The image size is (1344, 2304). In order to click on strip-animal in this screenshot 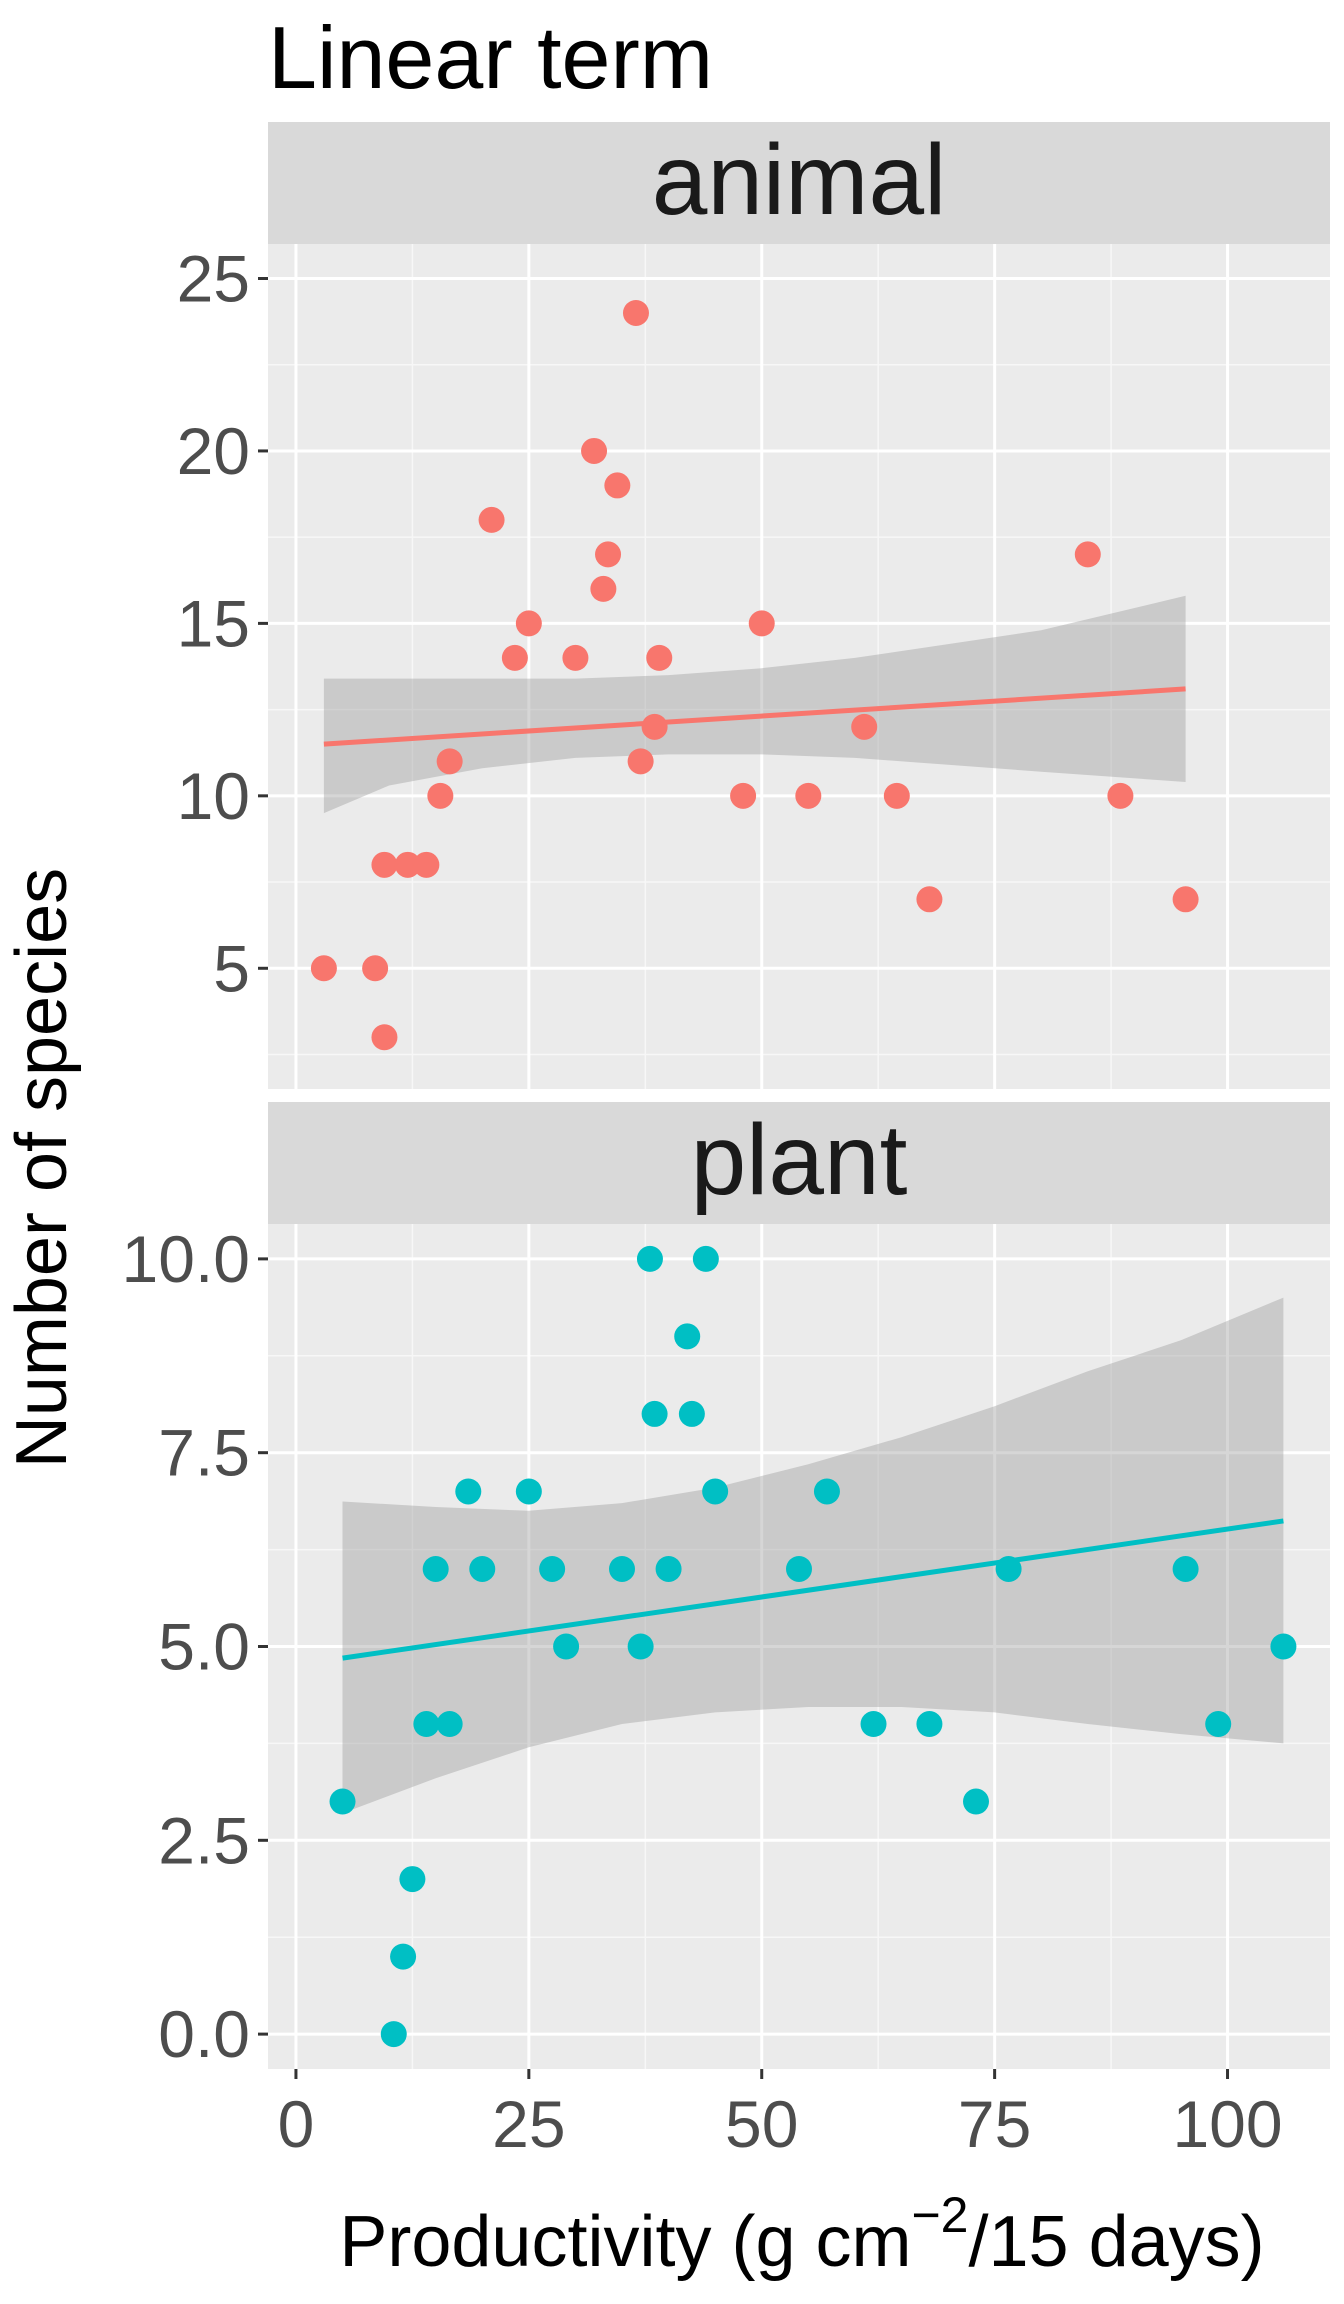, I will do `click(799, 183)`.